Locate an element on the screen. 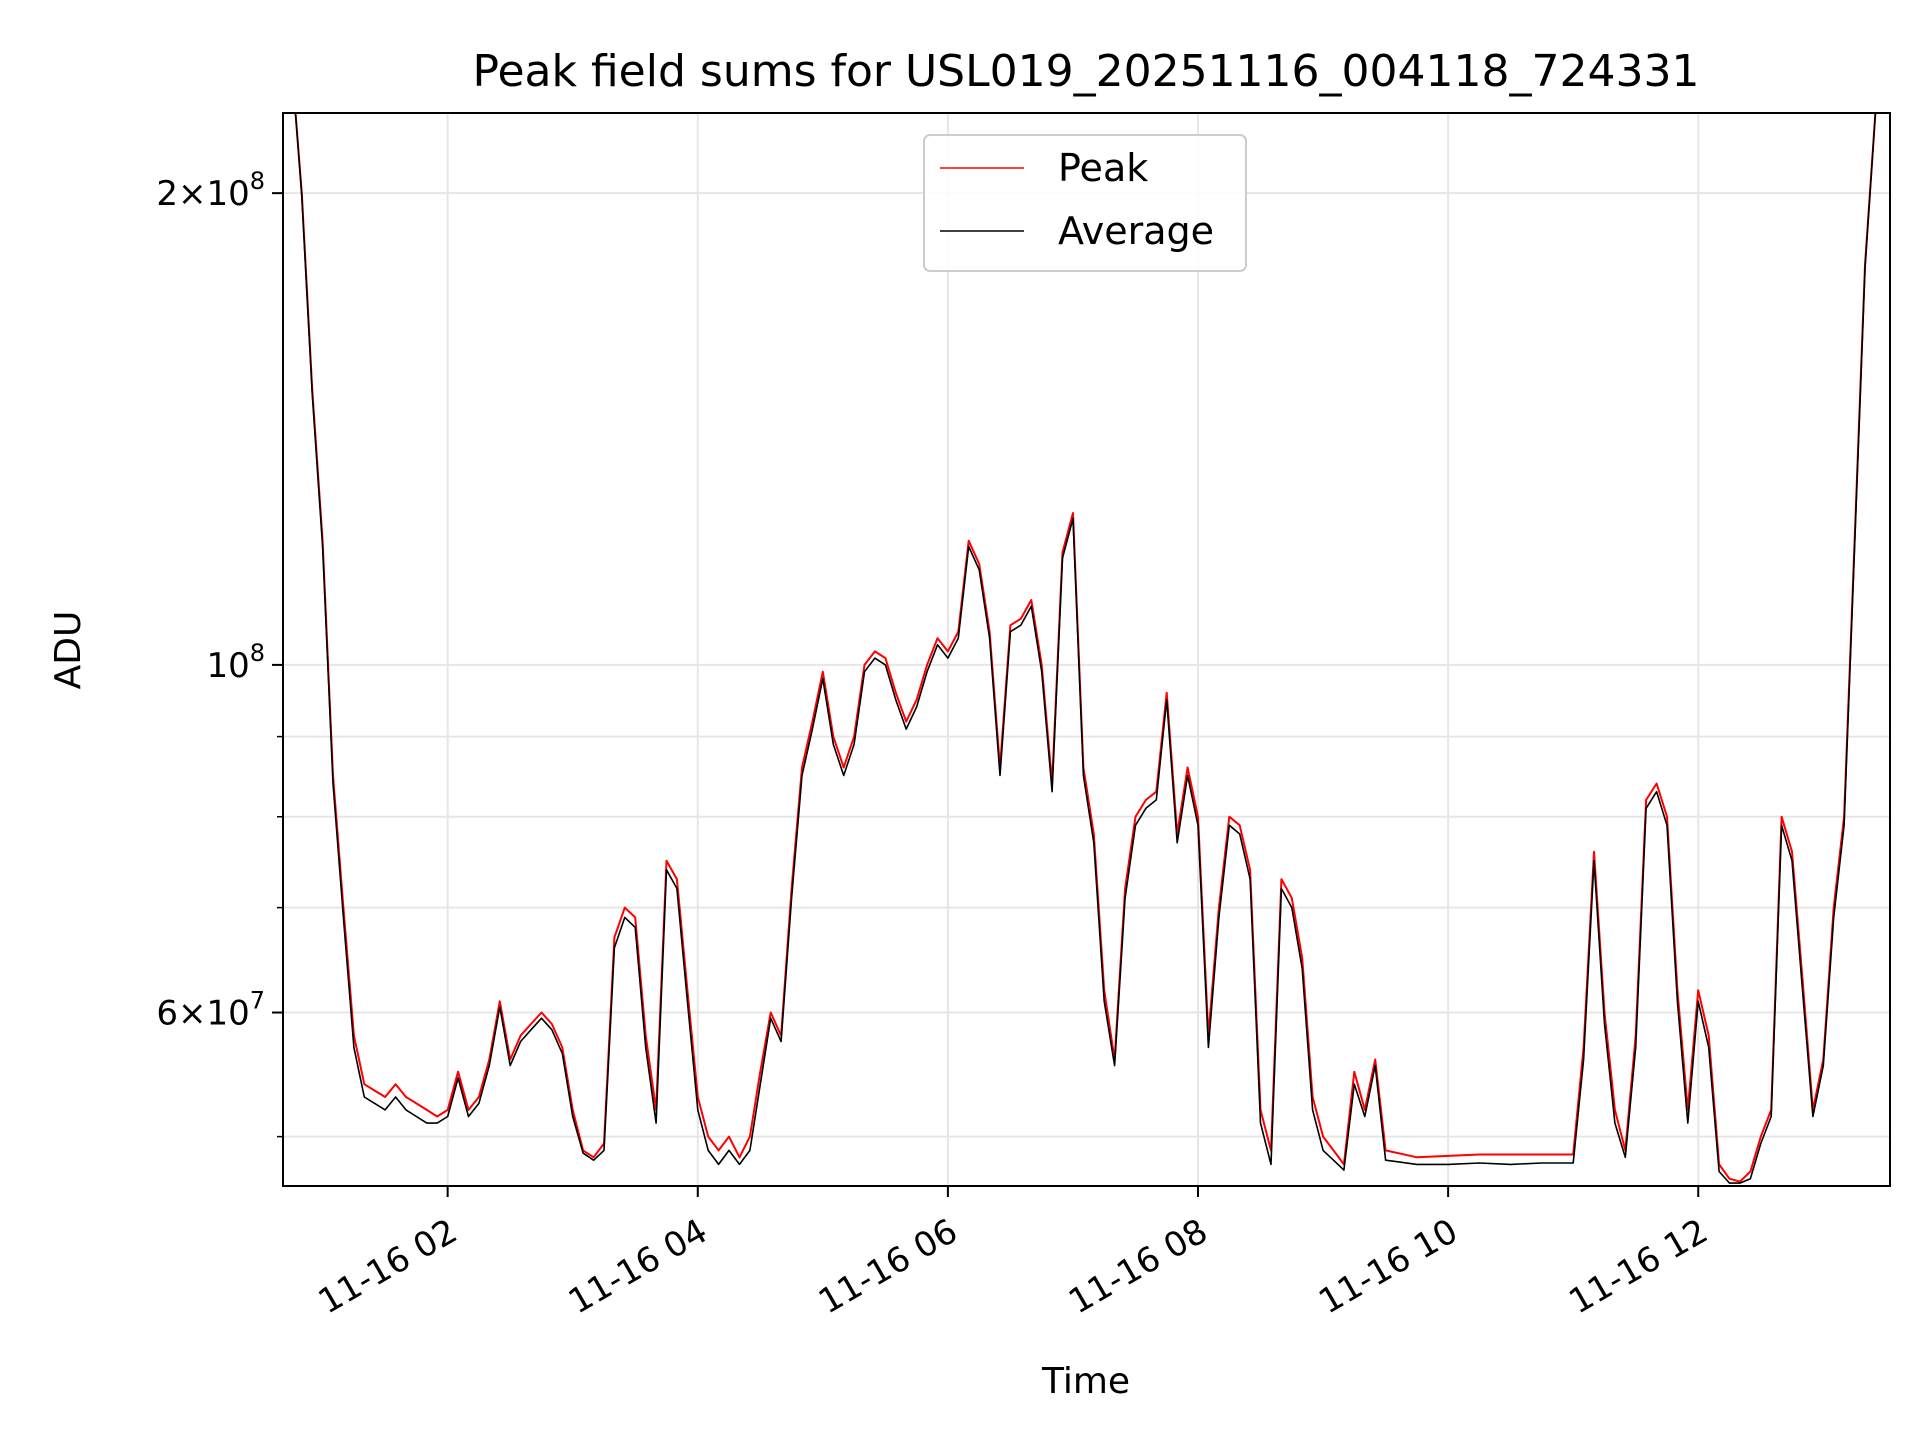 The image size is (1920, 1440). y-tick-label: 108 is located at coordinates (235, 662).